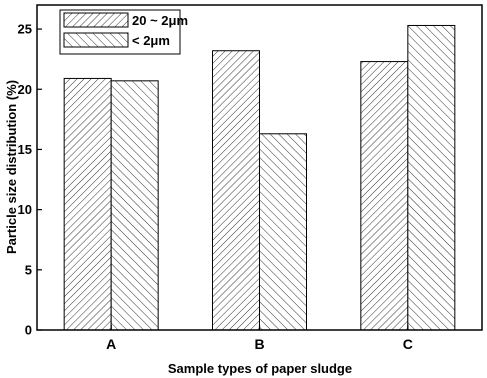  What do you see at coordinates (25, 209) in the screenshot?
I see `y-tick-label-10: 10` at bounding box center [25, 209].